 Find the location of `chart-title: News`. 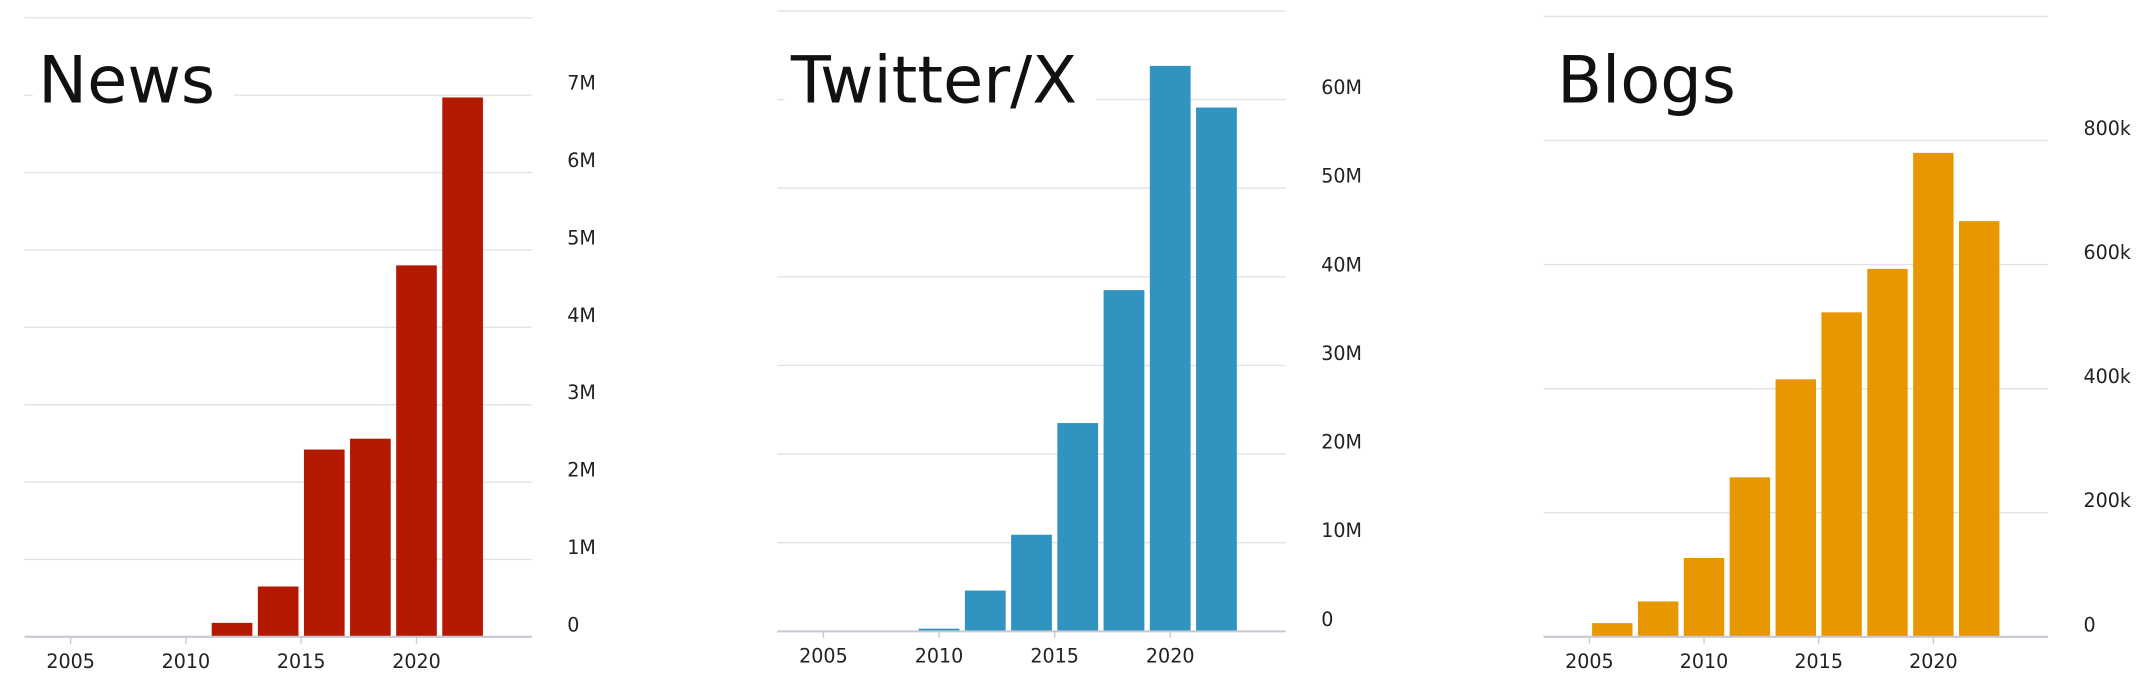

chart-title: News is located at coordinates (126, 80).